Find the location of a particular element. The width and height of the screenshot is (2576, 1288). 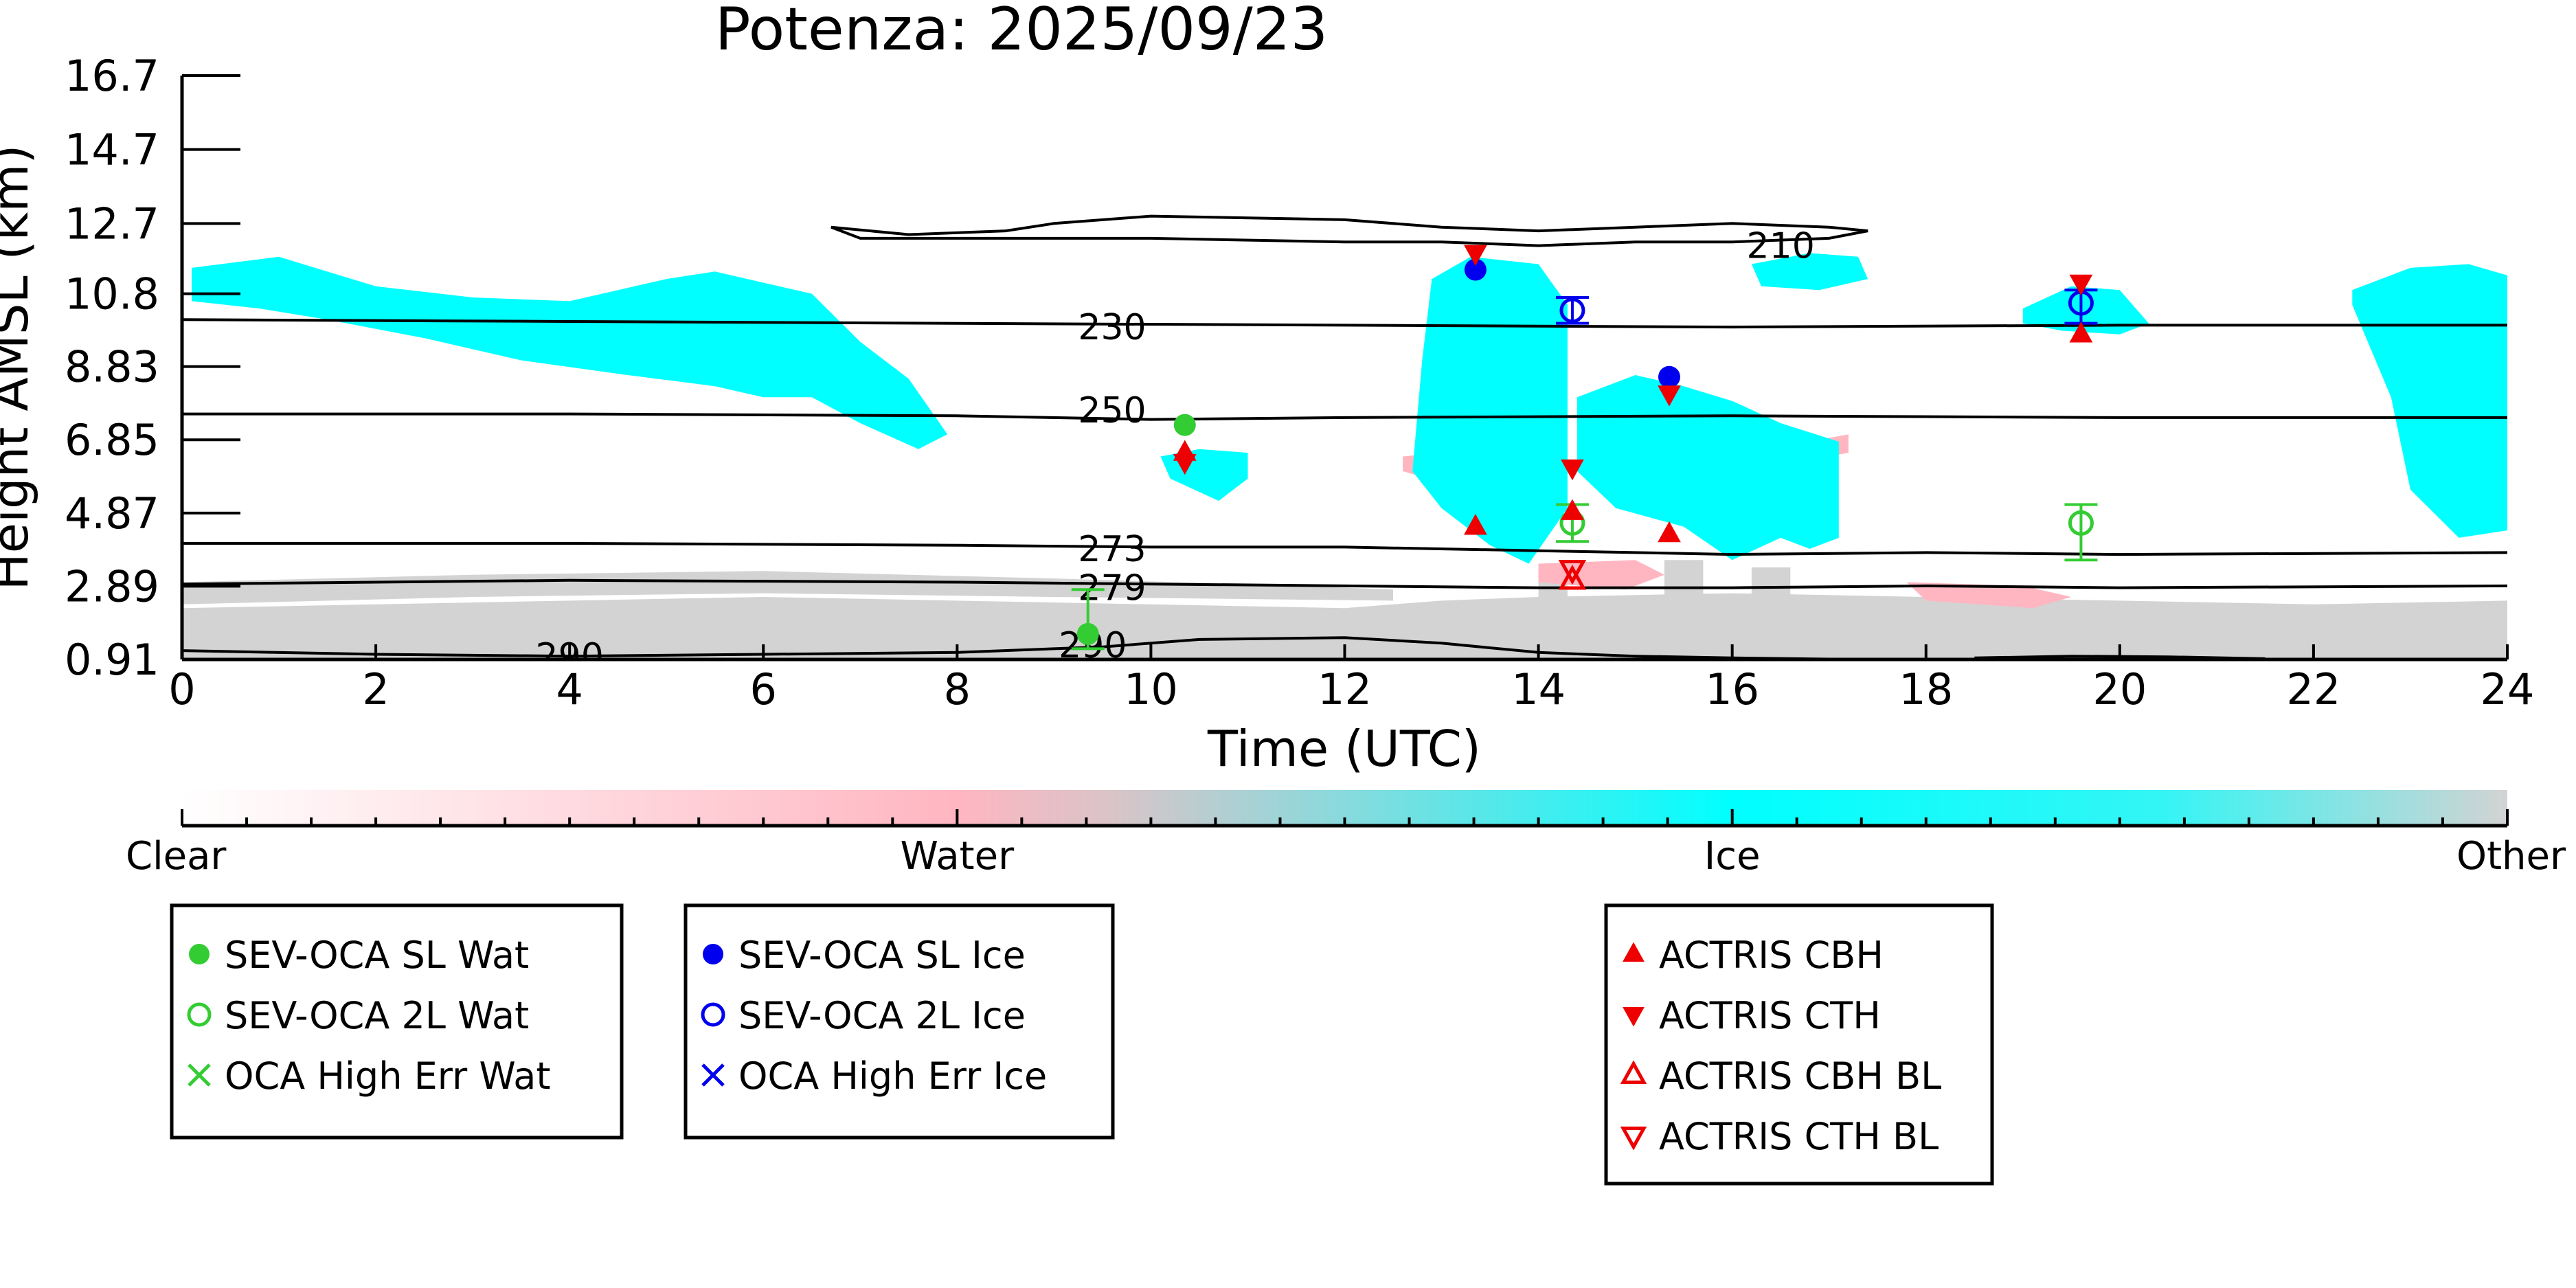

colorbar-ticks is located at coordinates (1345, 817).